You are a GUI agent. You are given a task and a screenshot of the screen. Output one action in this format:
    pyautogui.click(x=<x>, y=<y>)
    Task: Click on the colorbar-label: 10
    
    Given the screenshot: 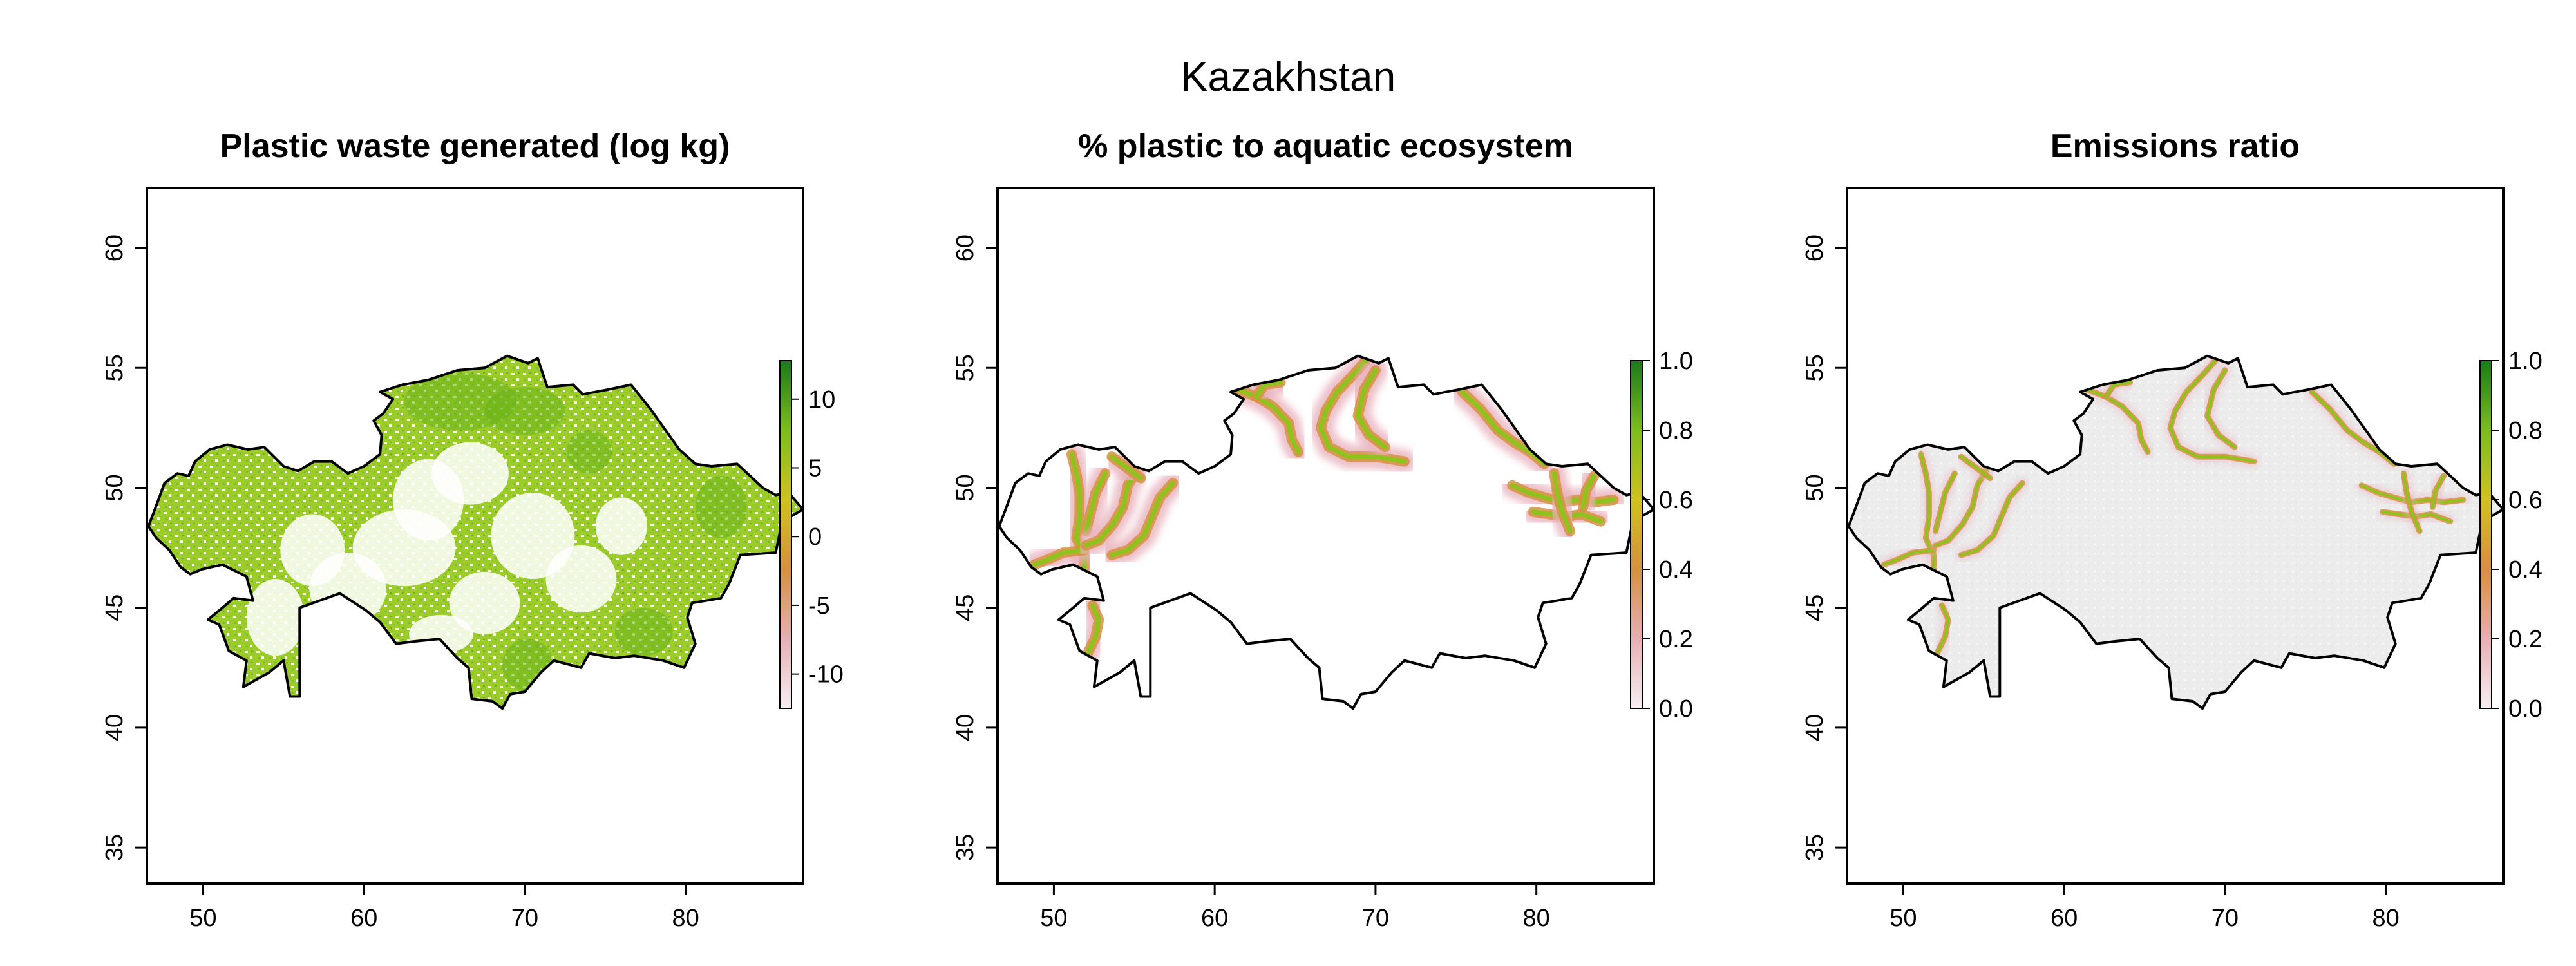 What is the action you would take?
    pyautogui.click(x=821, y=399)
    